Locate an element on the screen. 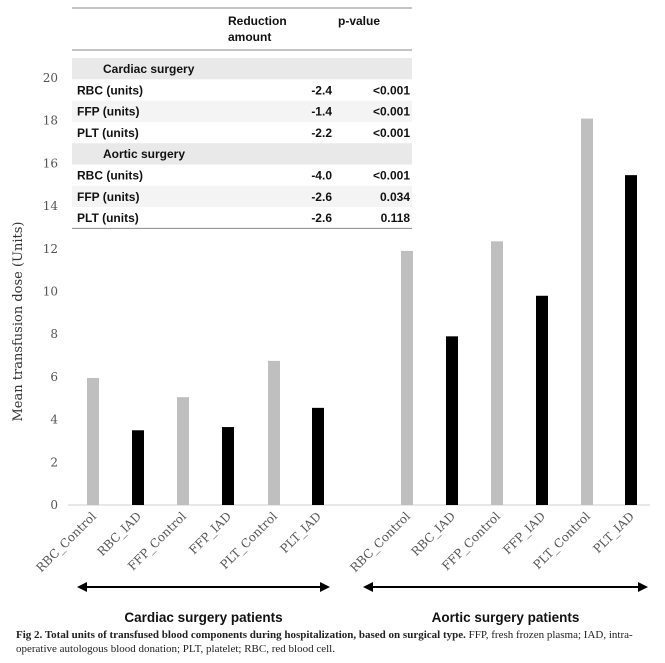 This screenshot has height=663, width=665. y-tick-label: 16 is located at coordinates (50, 163).